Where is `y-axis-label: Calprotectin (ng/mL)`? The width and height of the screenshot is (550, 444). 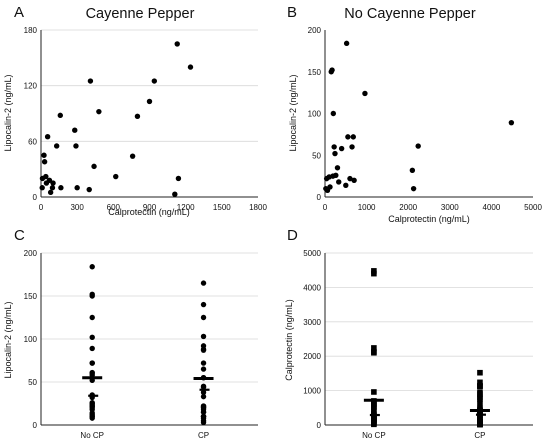
y-axis-label: Calprotectin (ng/mL) is located at coordinates (289, 340).